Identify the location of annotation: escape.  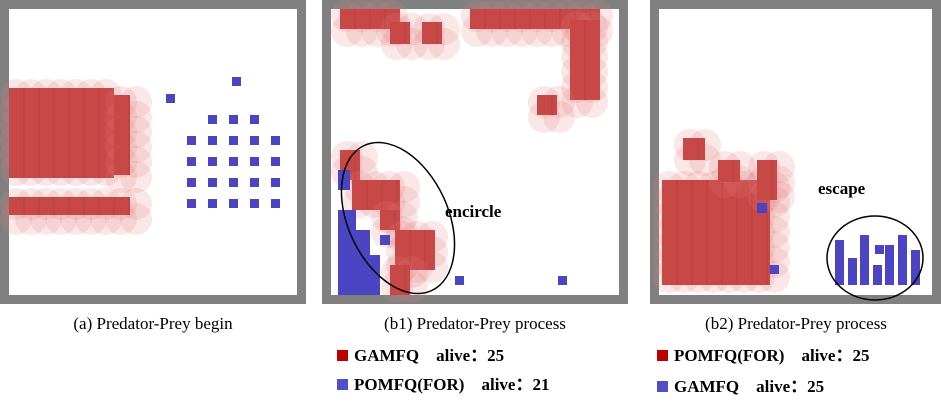
(842, 188).